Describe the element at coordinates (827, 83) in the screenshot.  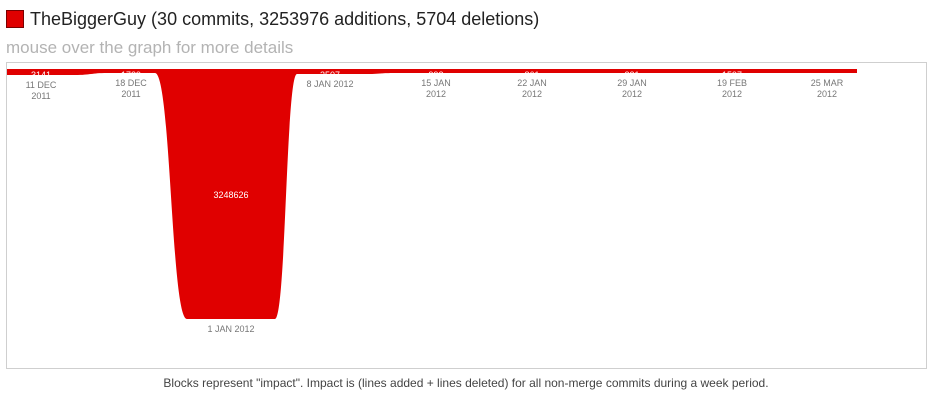
I see `week-date-label: 25 MAR` at that location.